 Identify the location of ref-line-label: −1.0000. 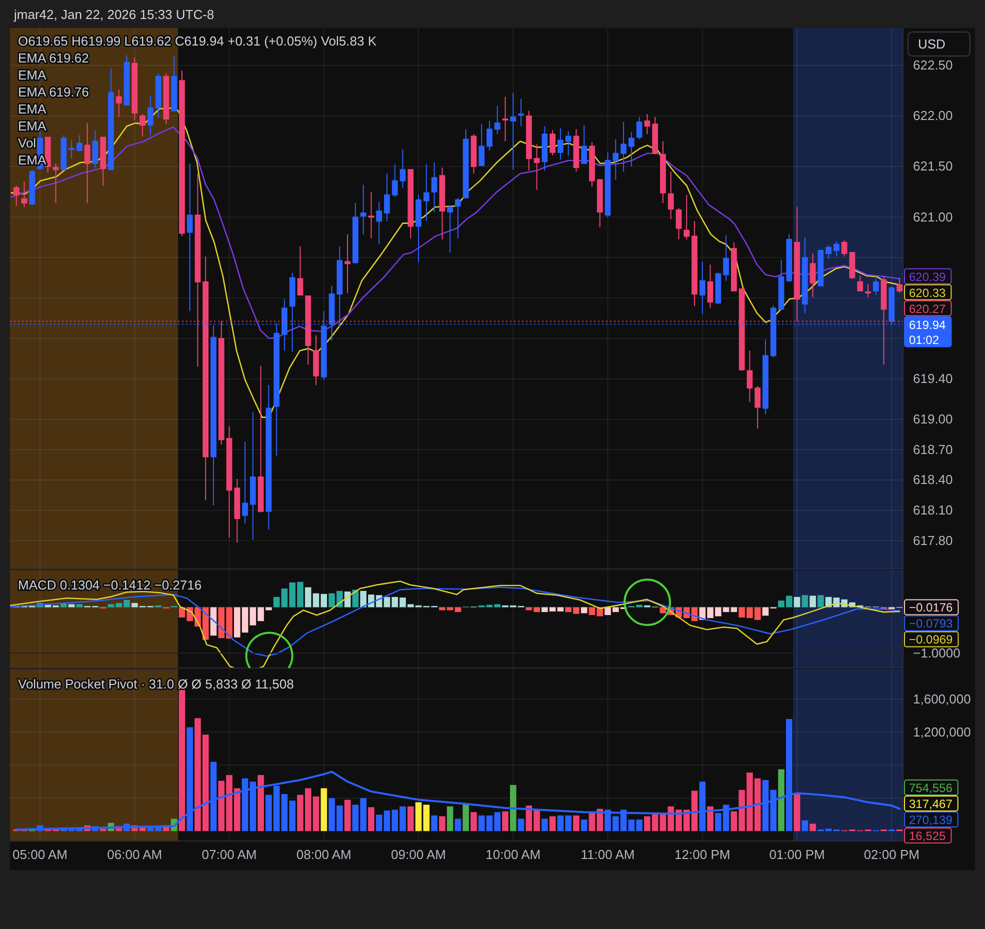
(936, 653).